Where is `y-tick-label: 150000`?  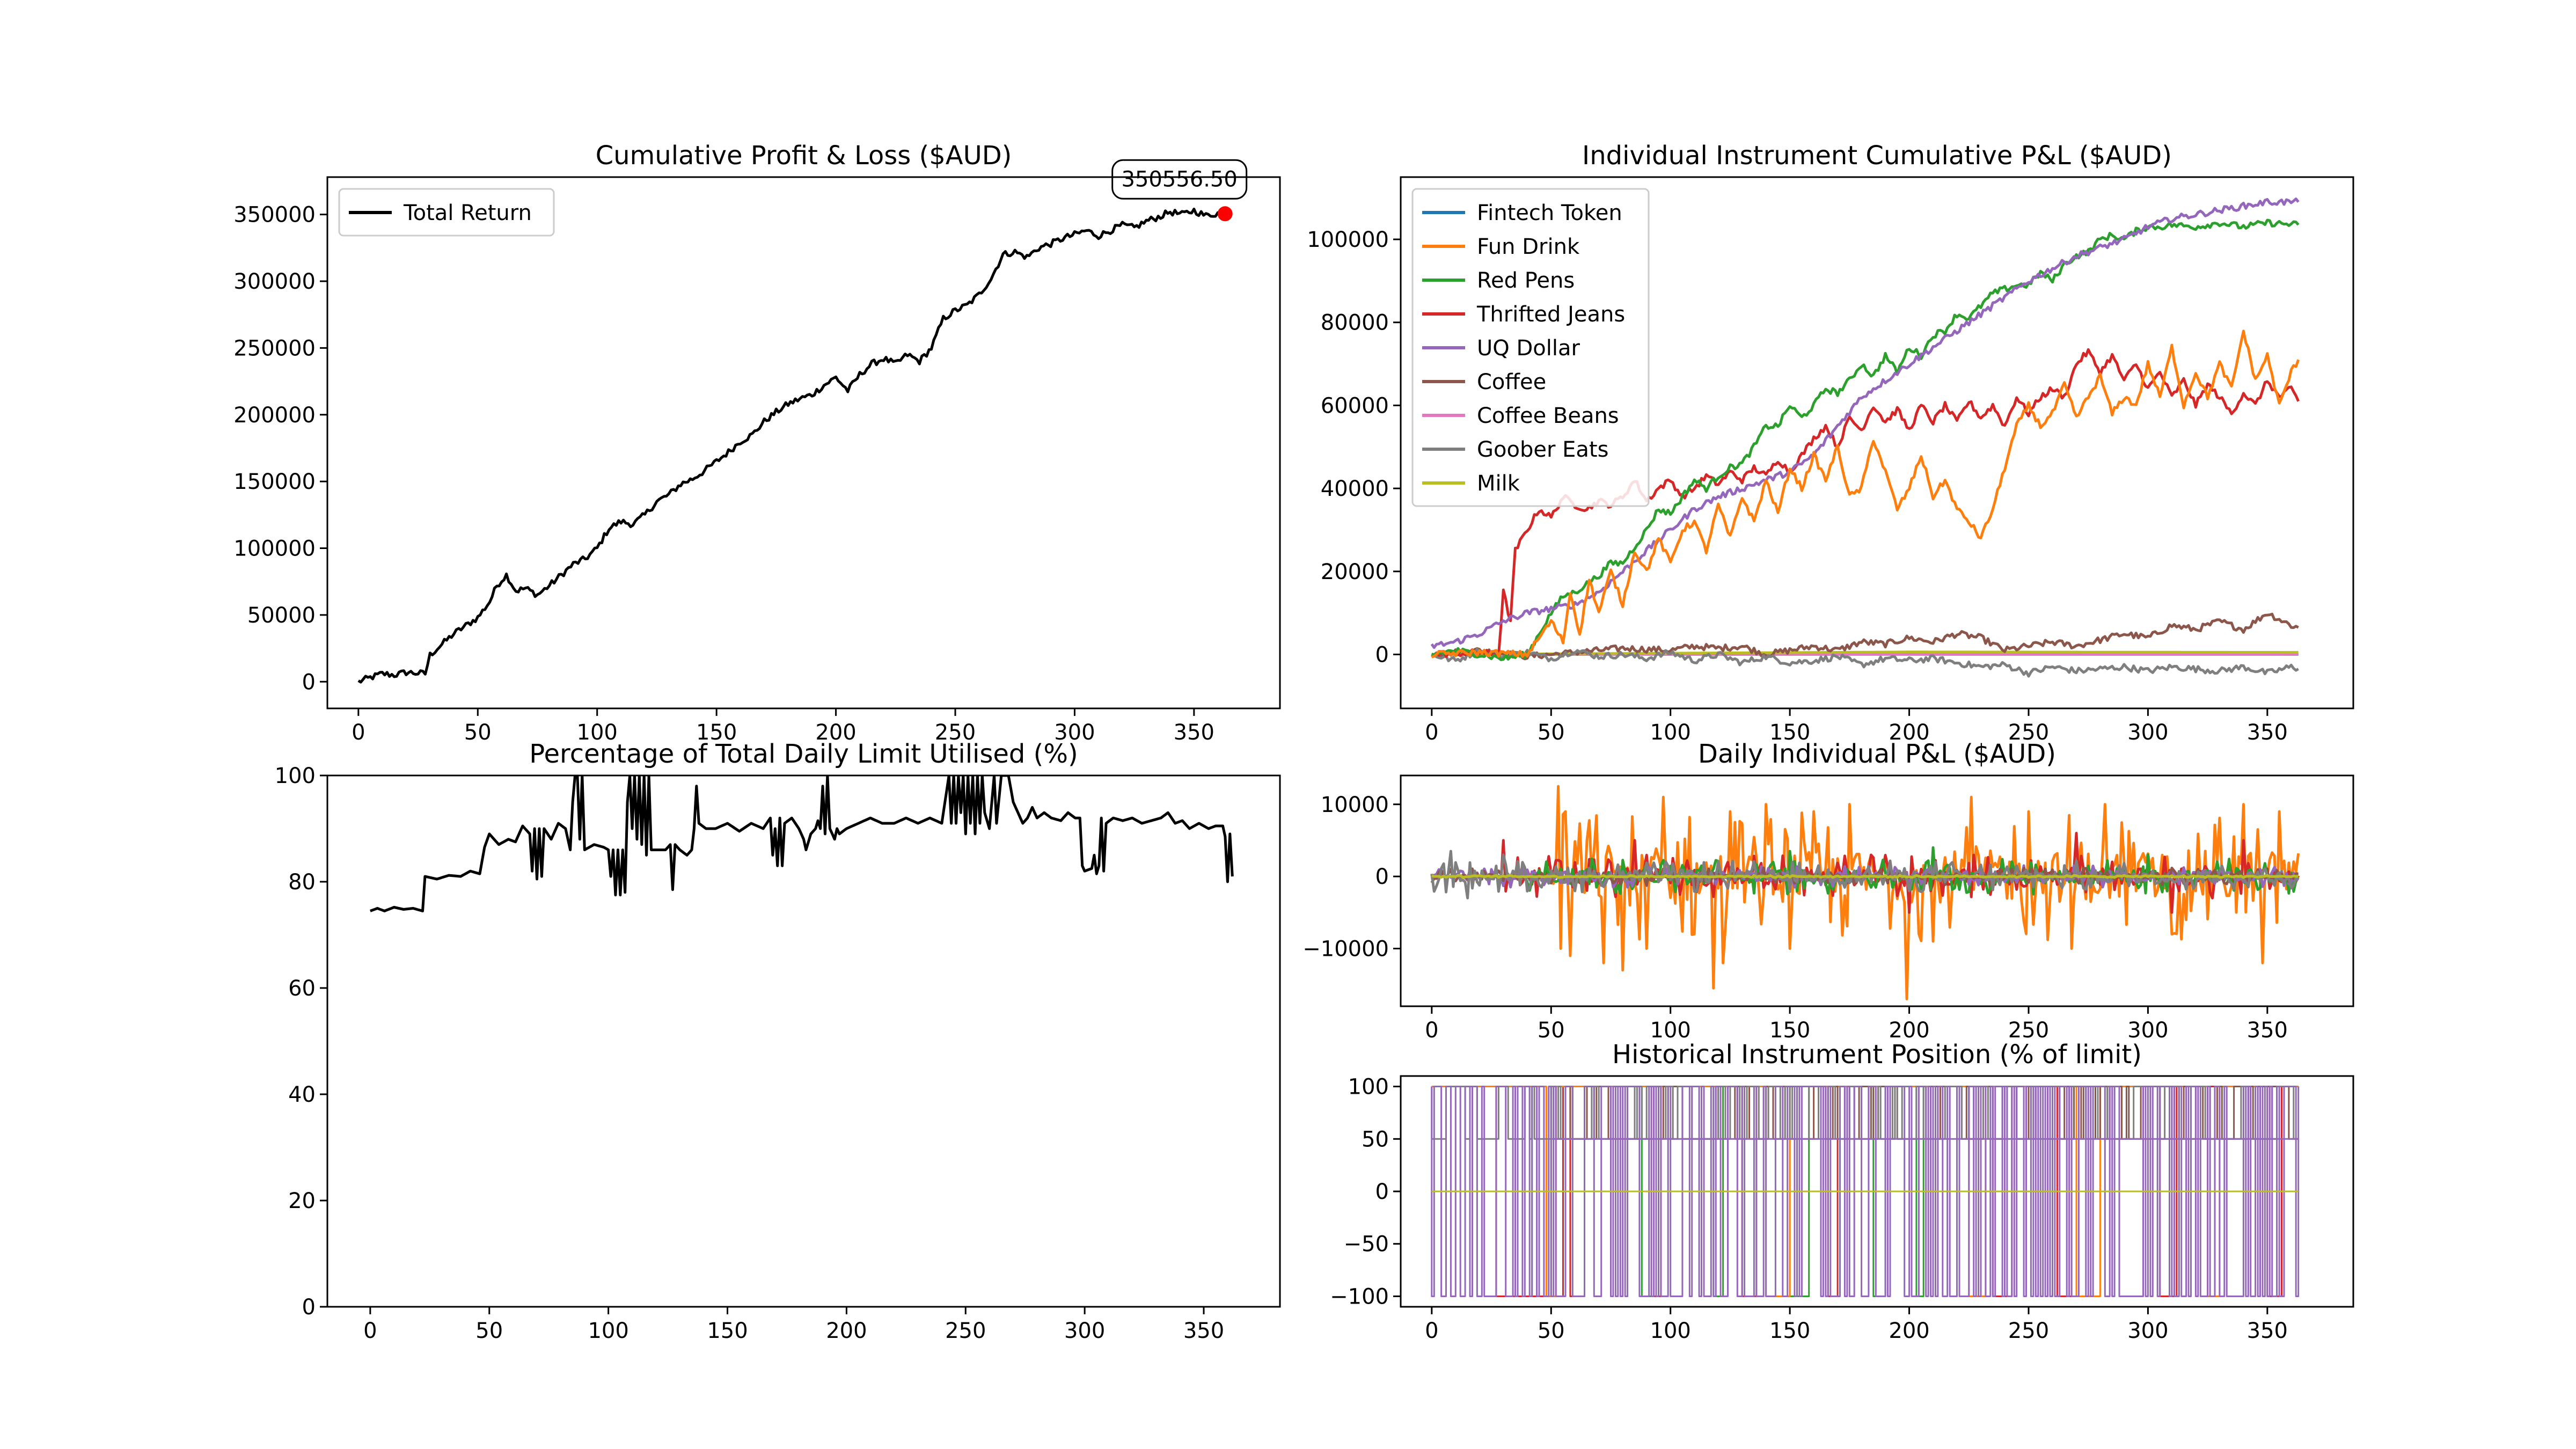
y-tick-label: 150000 is located at coordinates (274, 482).